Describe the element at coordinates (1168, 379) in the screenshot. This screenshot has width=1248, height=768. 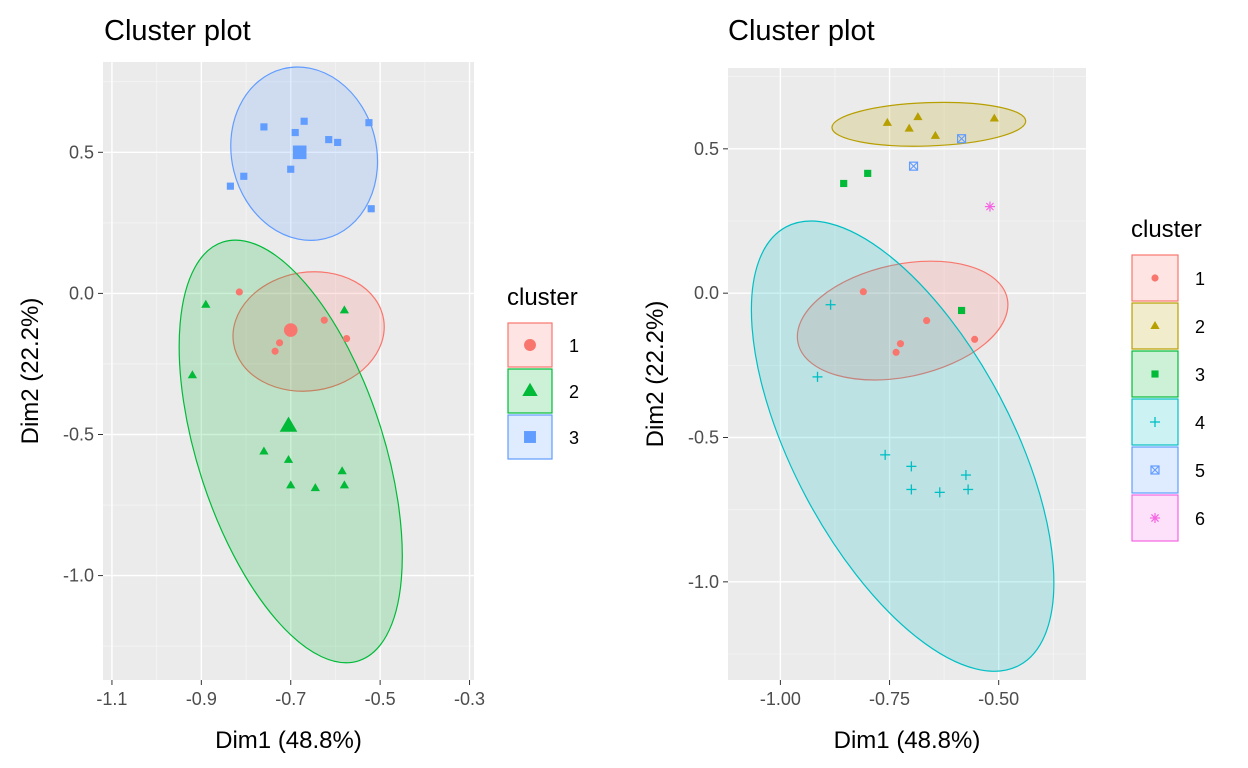
I see `legend: cluster 1 2 3 4 5 6` at that location.